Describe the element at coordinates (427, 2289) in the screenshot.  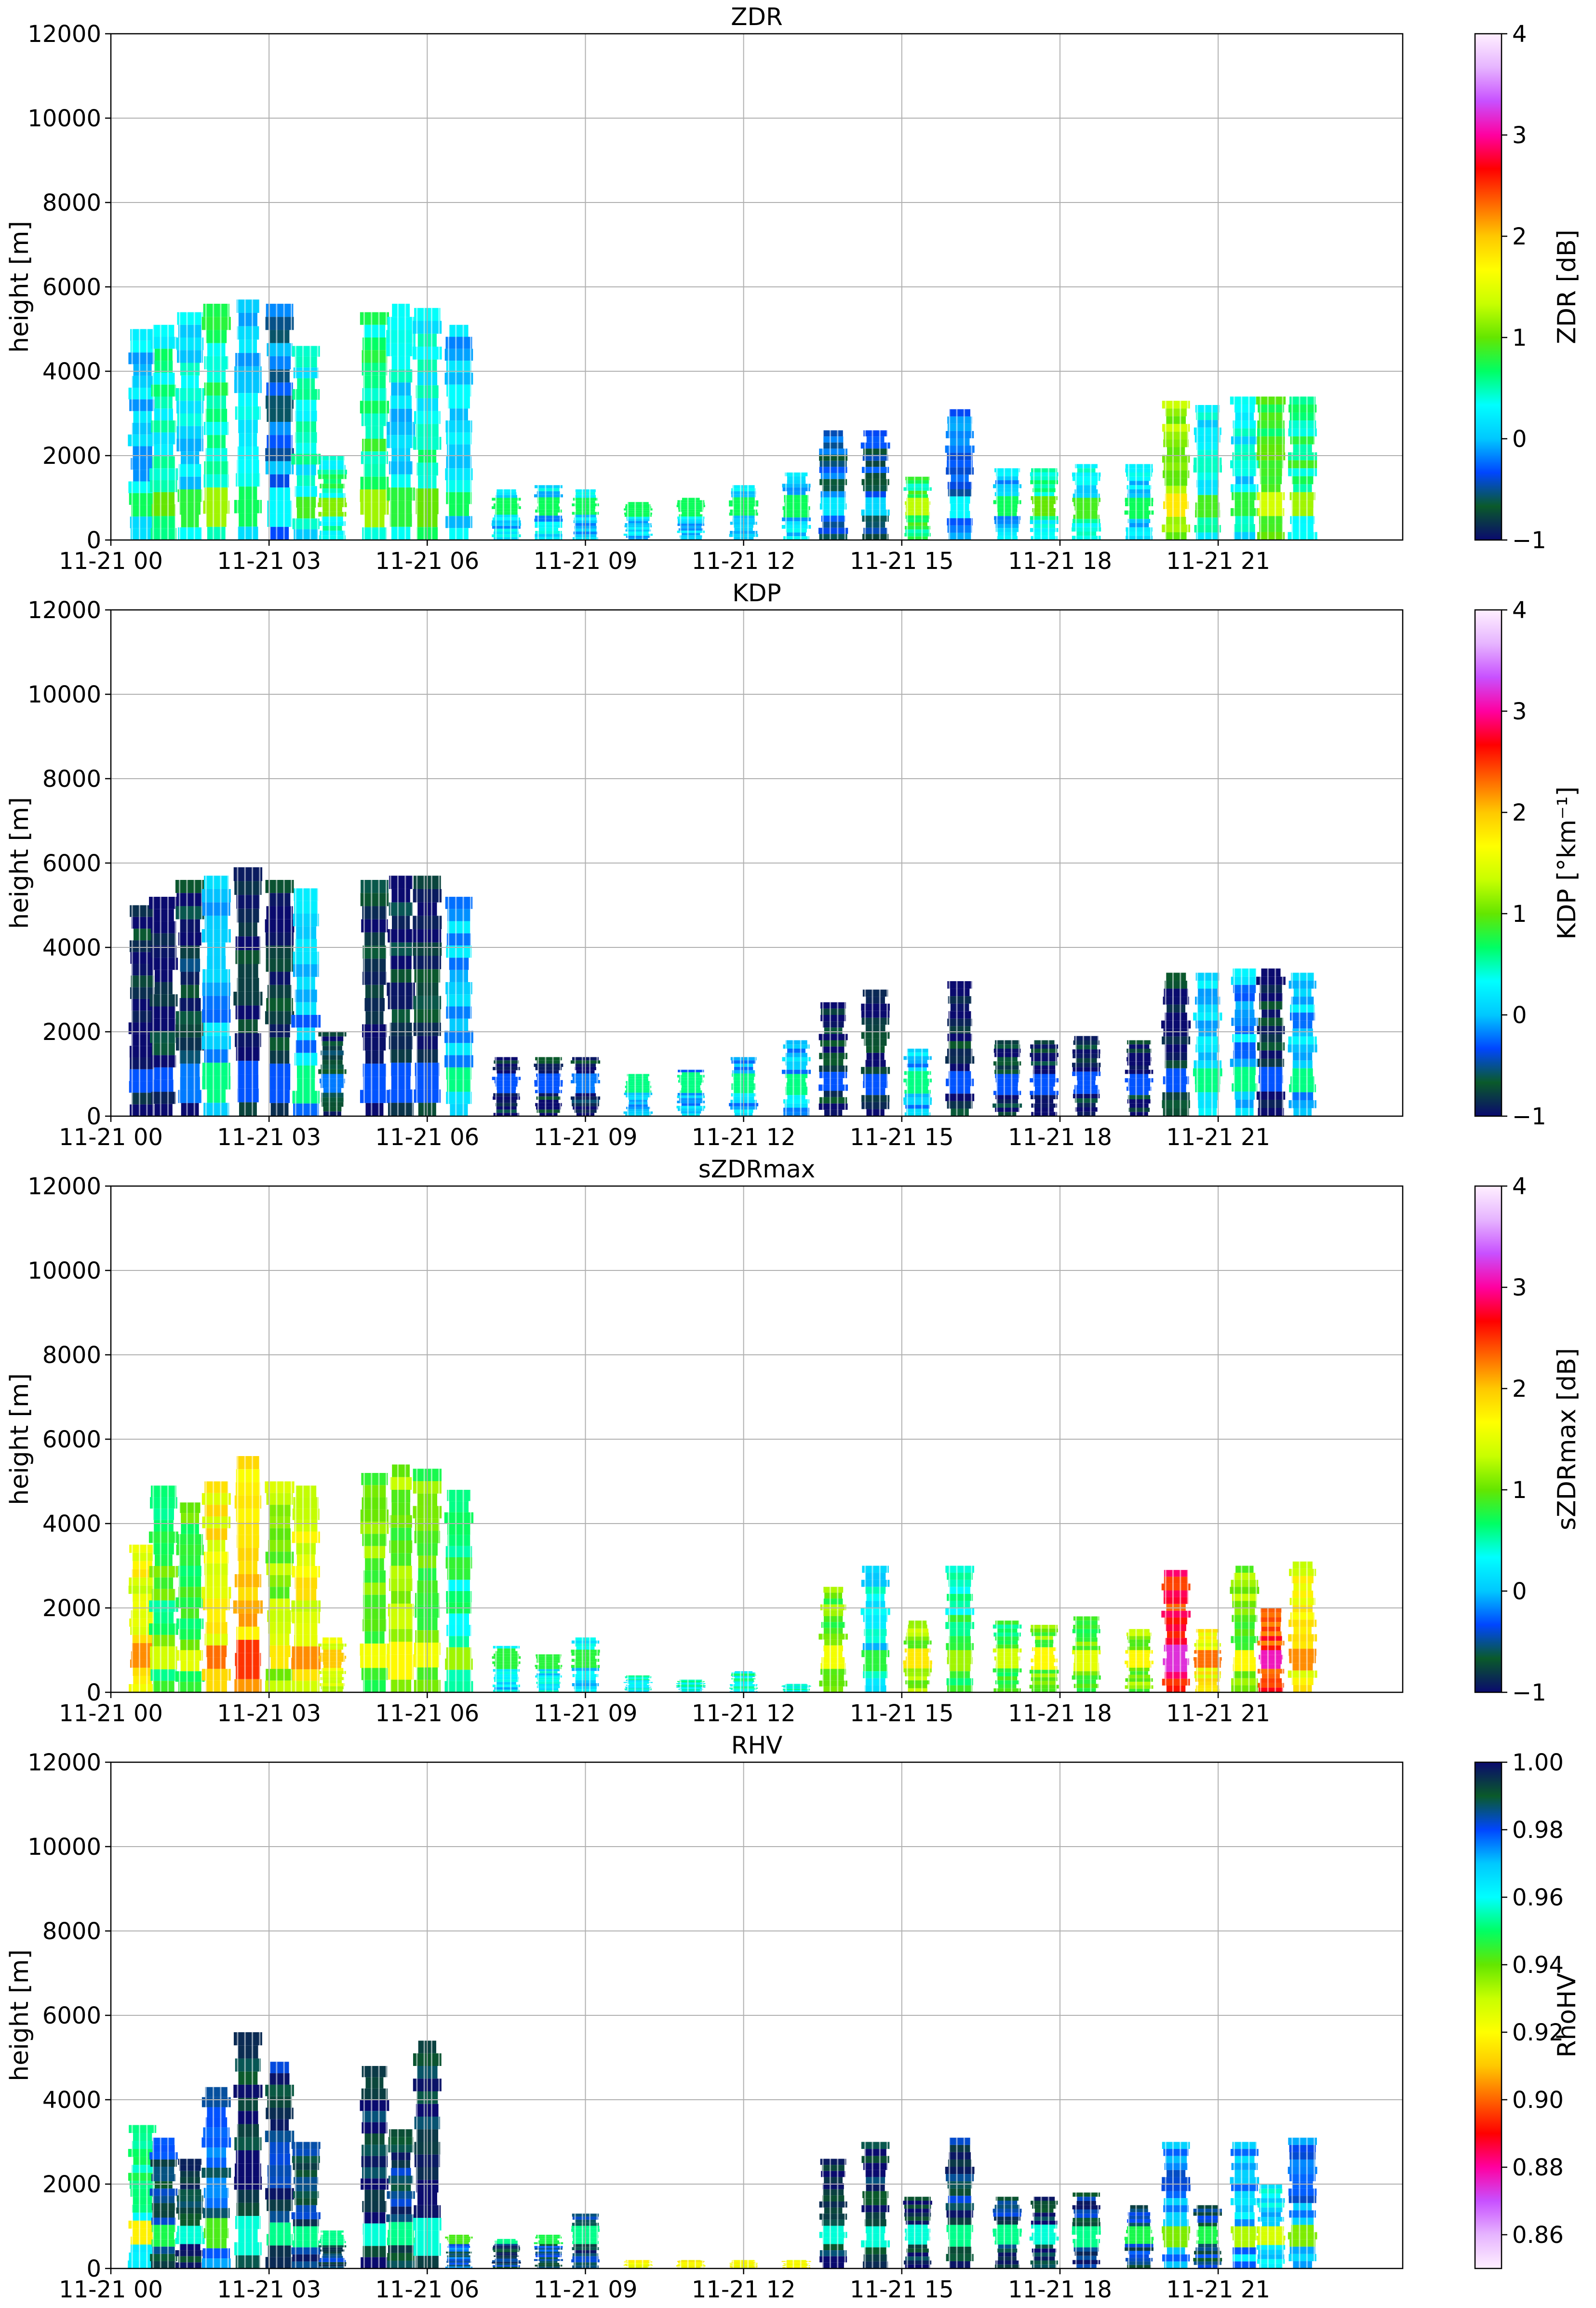
I see `x-tick-label: 11-21 06` at that location.